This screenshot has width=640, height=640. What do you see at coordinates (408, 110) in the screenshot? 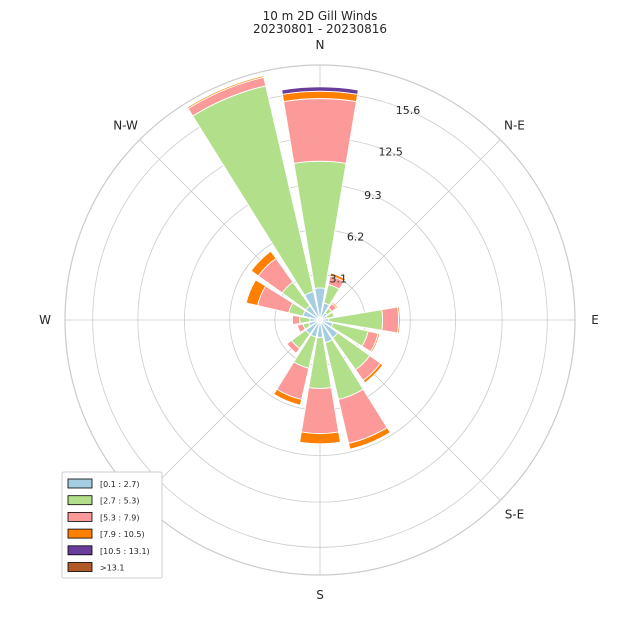
I see `radial-tick-label-5: 15.6` at bounding box center [408, 110].